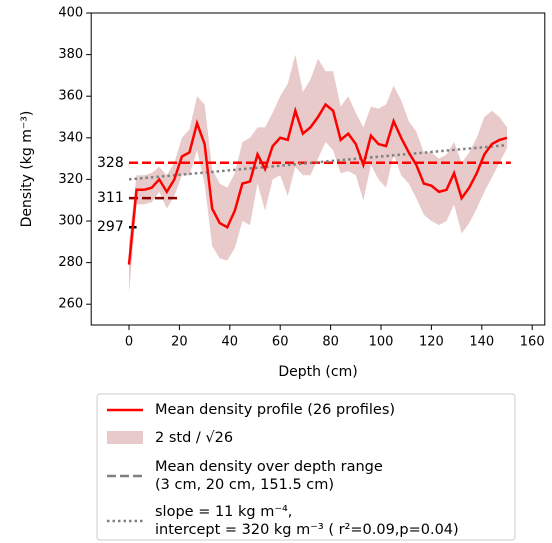 The width and height of the screenshot is (552, 543). I want to click on y-tick-label: 360, so click(70, 96).